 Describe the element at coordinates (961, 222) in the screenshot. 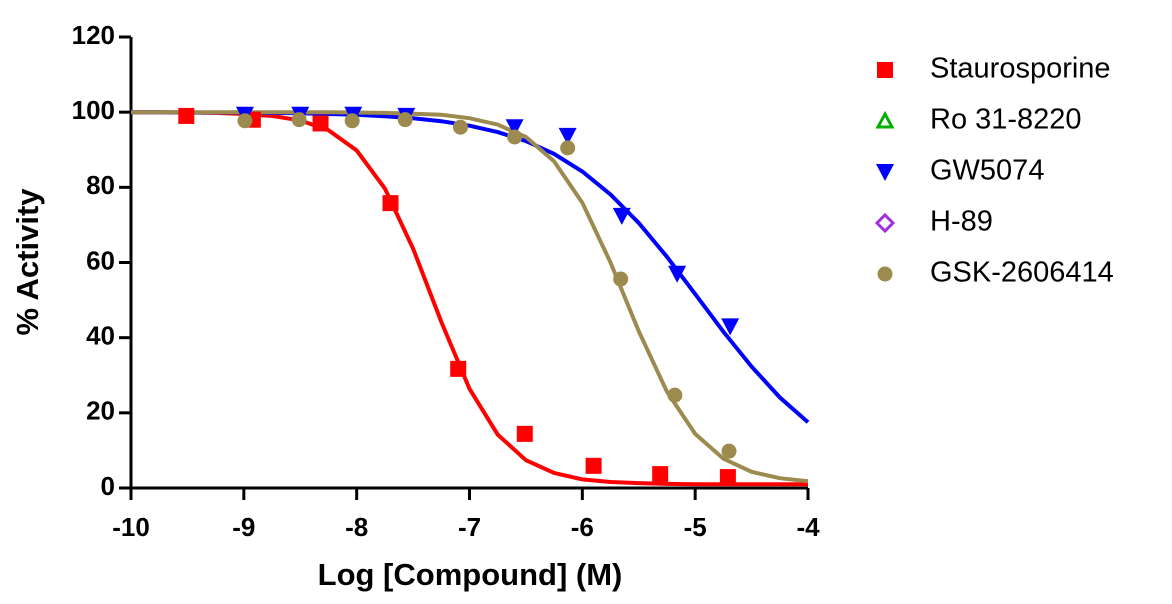

I see `legend-label: H-89` at that location.